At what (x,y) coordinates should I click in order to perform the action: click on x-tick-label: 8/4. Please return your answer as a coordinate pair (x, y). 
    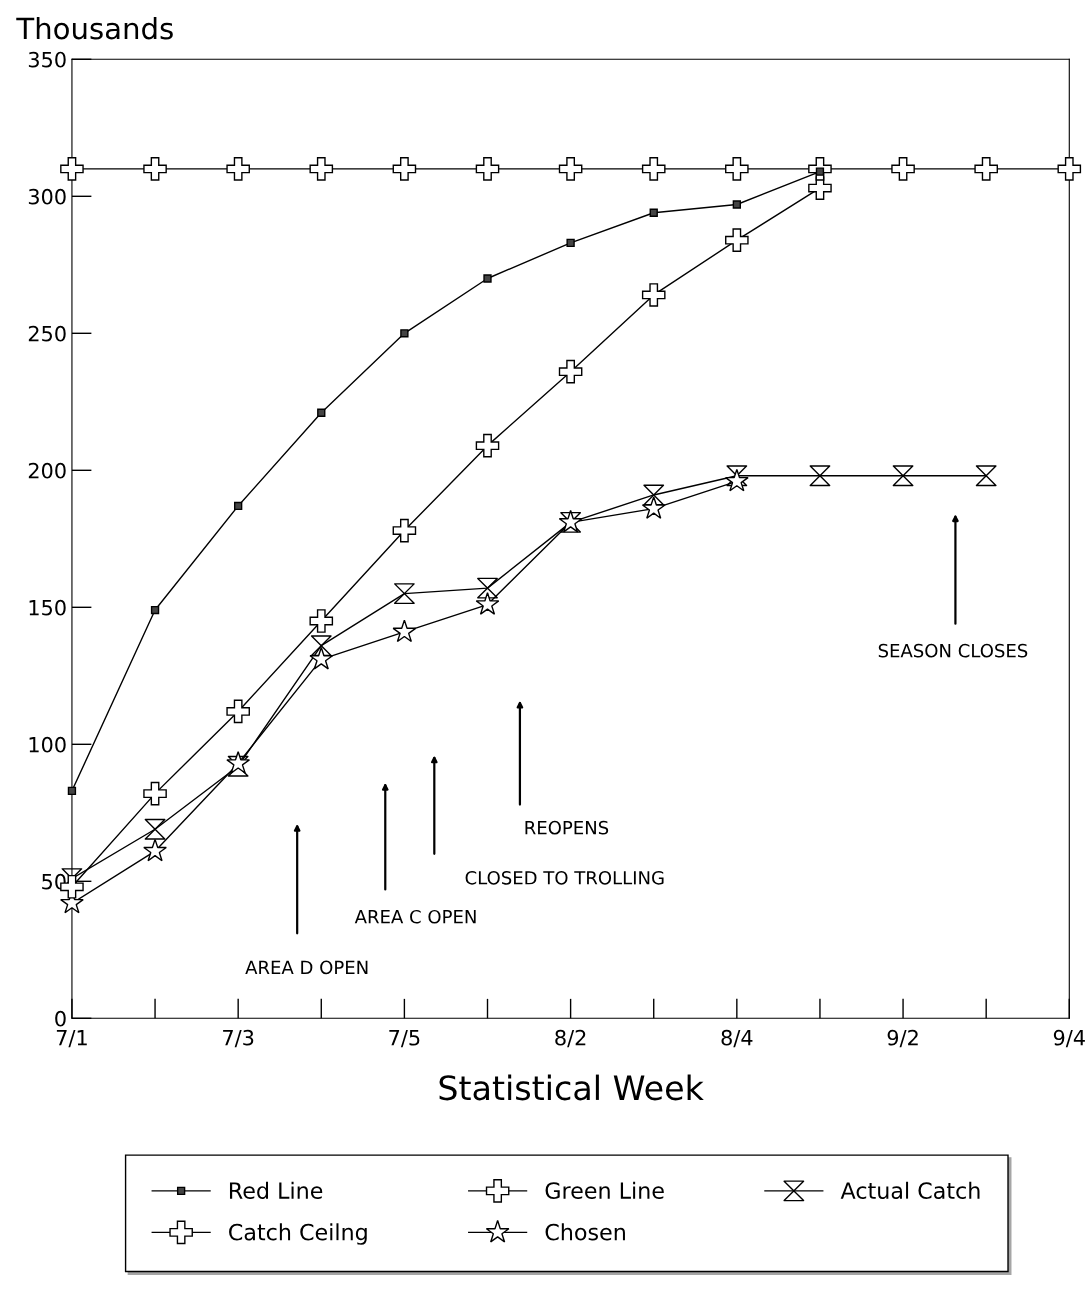
    Looking at the image, I should click on (737, 1038).